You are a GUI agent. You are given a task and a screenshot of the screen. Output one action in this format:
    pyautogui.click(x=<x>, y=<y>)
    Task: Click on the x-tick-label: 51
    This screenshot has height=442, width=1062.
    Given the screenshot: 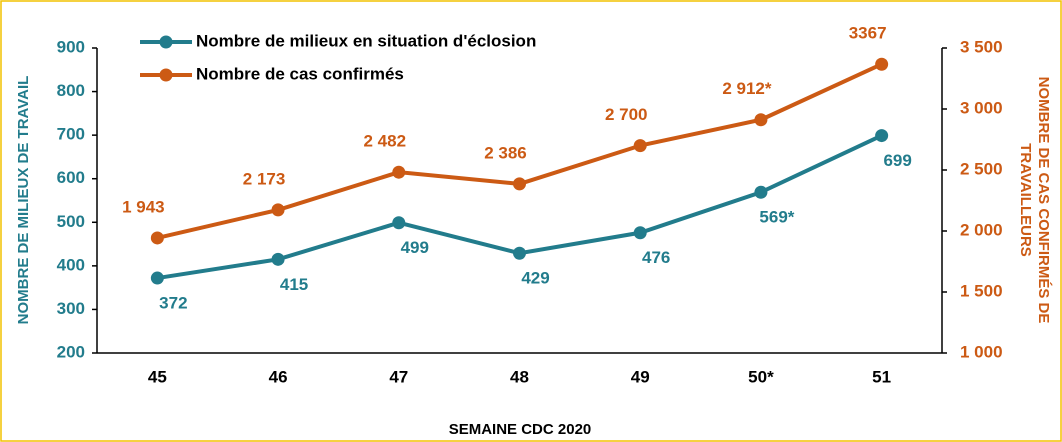 What is the action you would take?
    pyautogui.click(x=881, y=376)
    